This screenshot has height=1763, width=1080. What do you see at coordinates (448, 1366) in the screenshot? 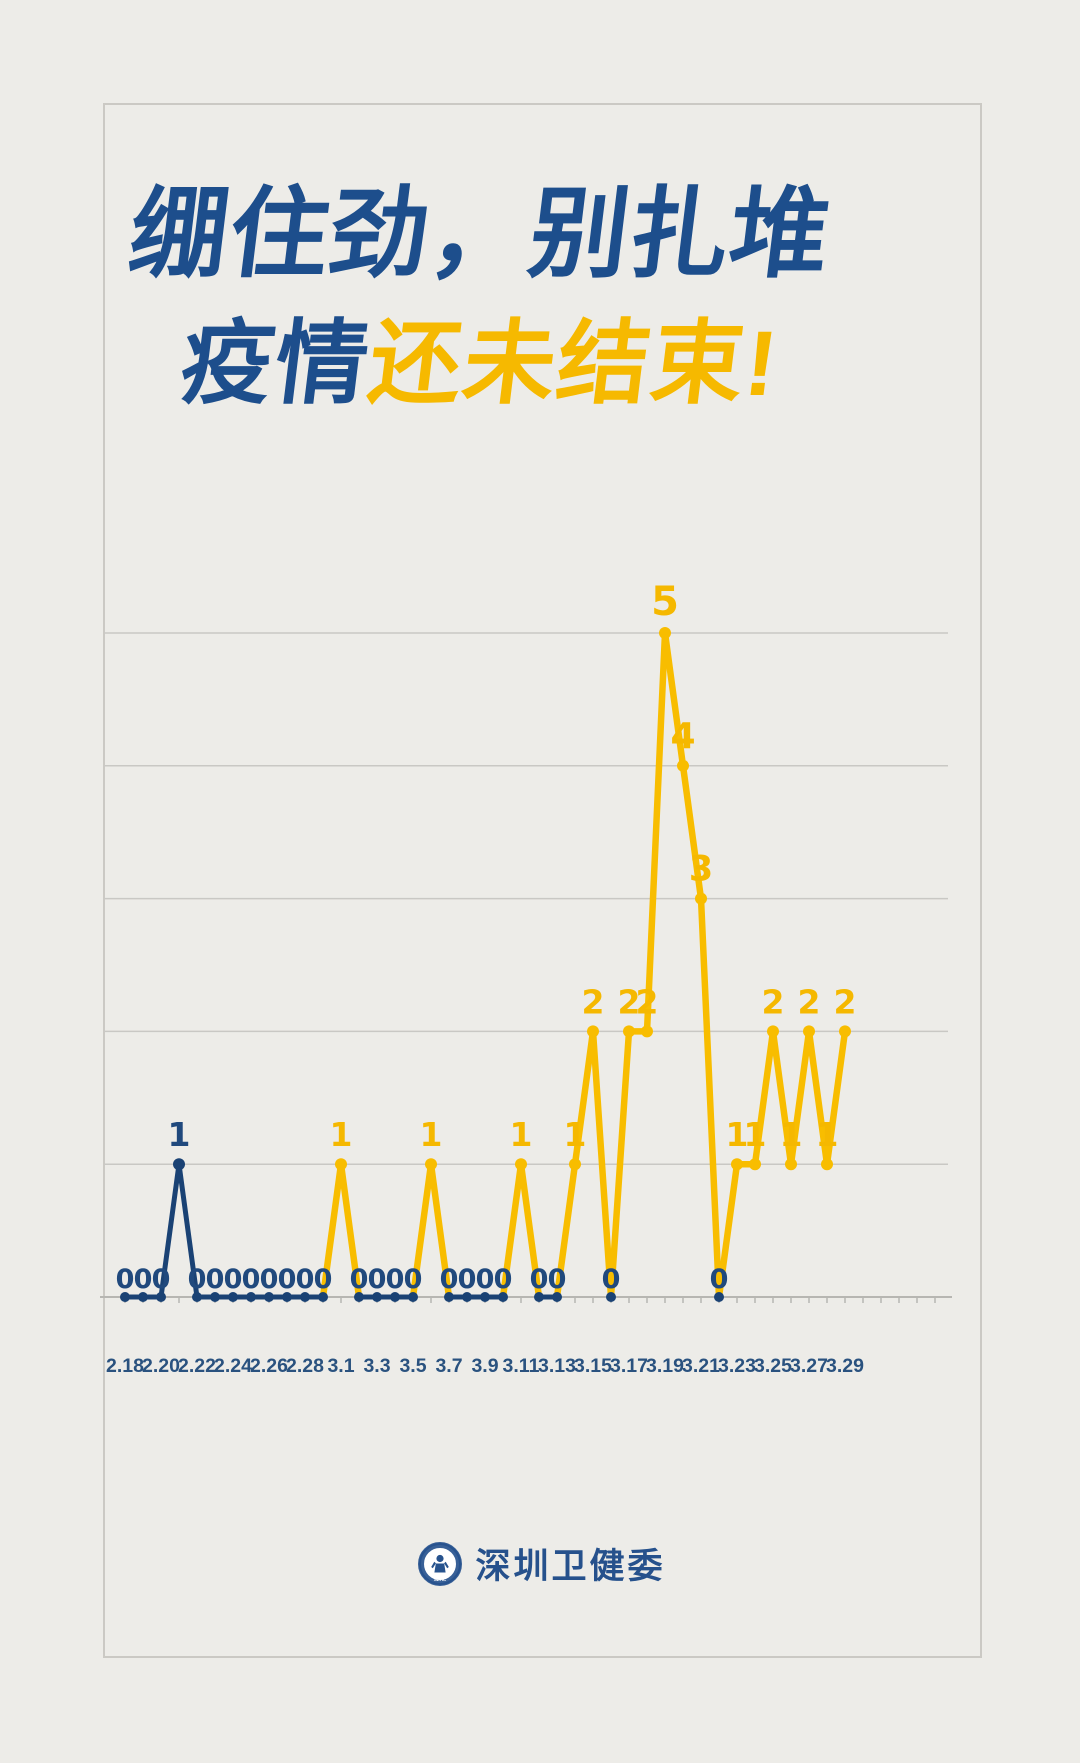
I see `x-axis-label: 3.7` at bounding box center [448, 1366].